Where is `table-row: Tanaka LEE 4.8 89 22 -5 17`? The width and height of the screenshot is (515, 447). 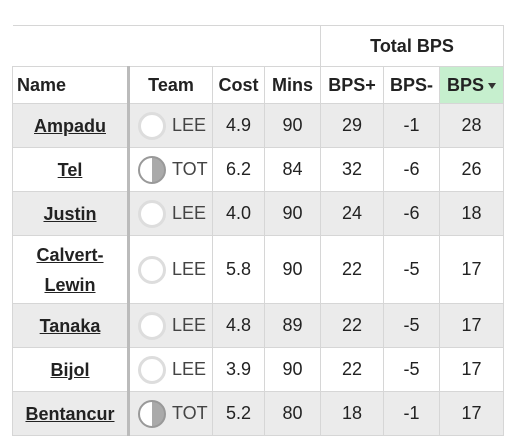
table-row: Tanaka LEE 4.8 89 22 -5 17 is located at coordinates (258, 325).